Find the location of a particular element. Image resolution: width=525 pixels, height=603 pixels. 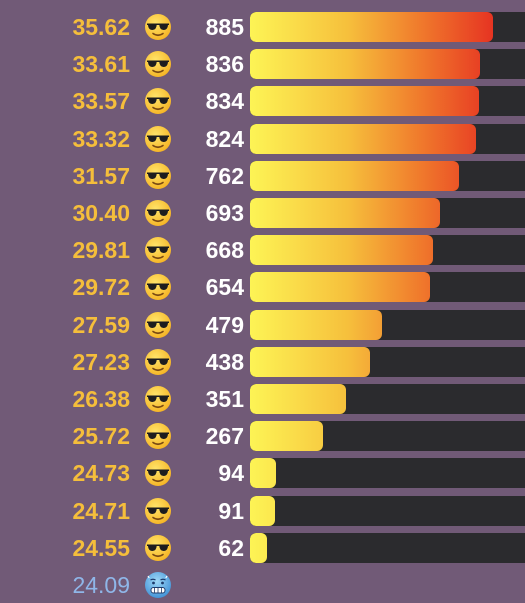

count-value: 62 is located at coordinates (231, 547).